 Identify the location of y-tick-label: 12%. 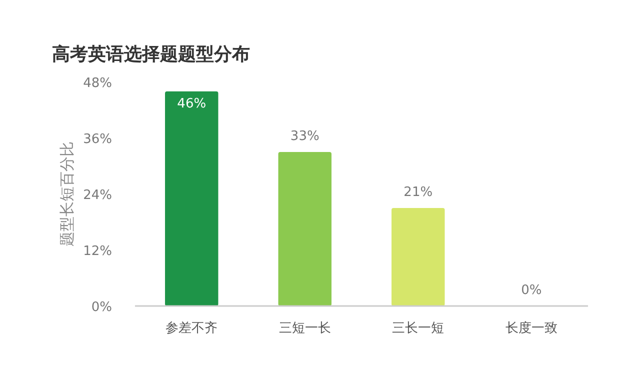
(97, 251).